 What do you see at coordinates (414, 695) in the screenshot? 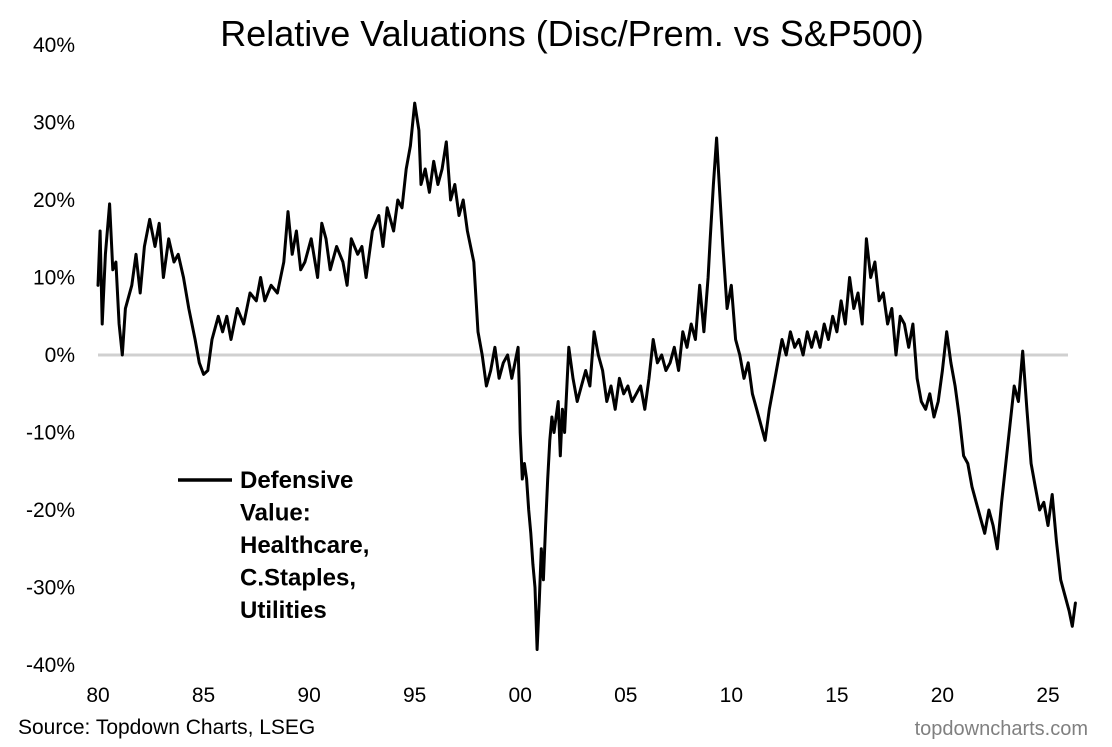
I see `x-tick-label: 95` at bounding box center [414, 695].